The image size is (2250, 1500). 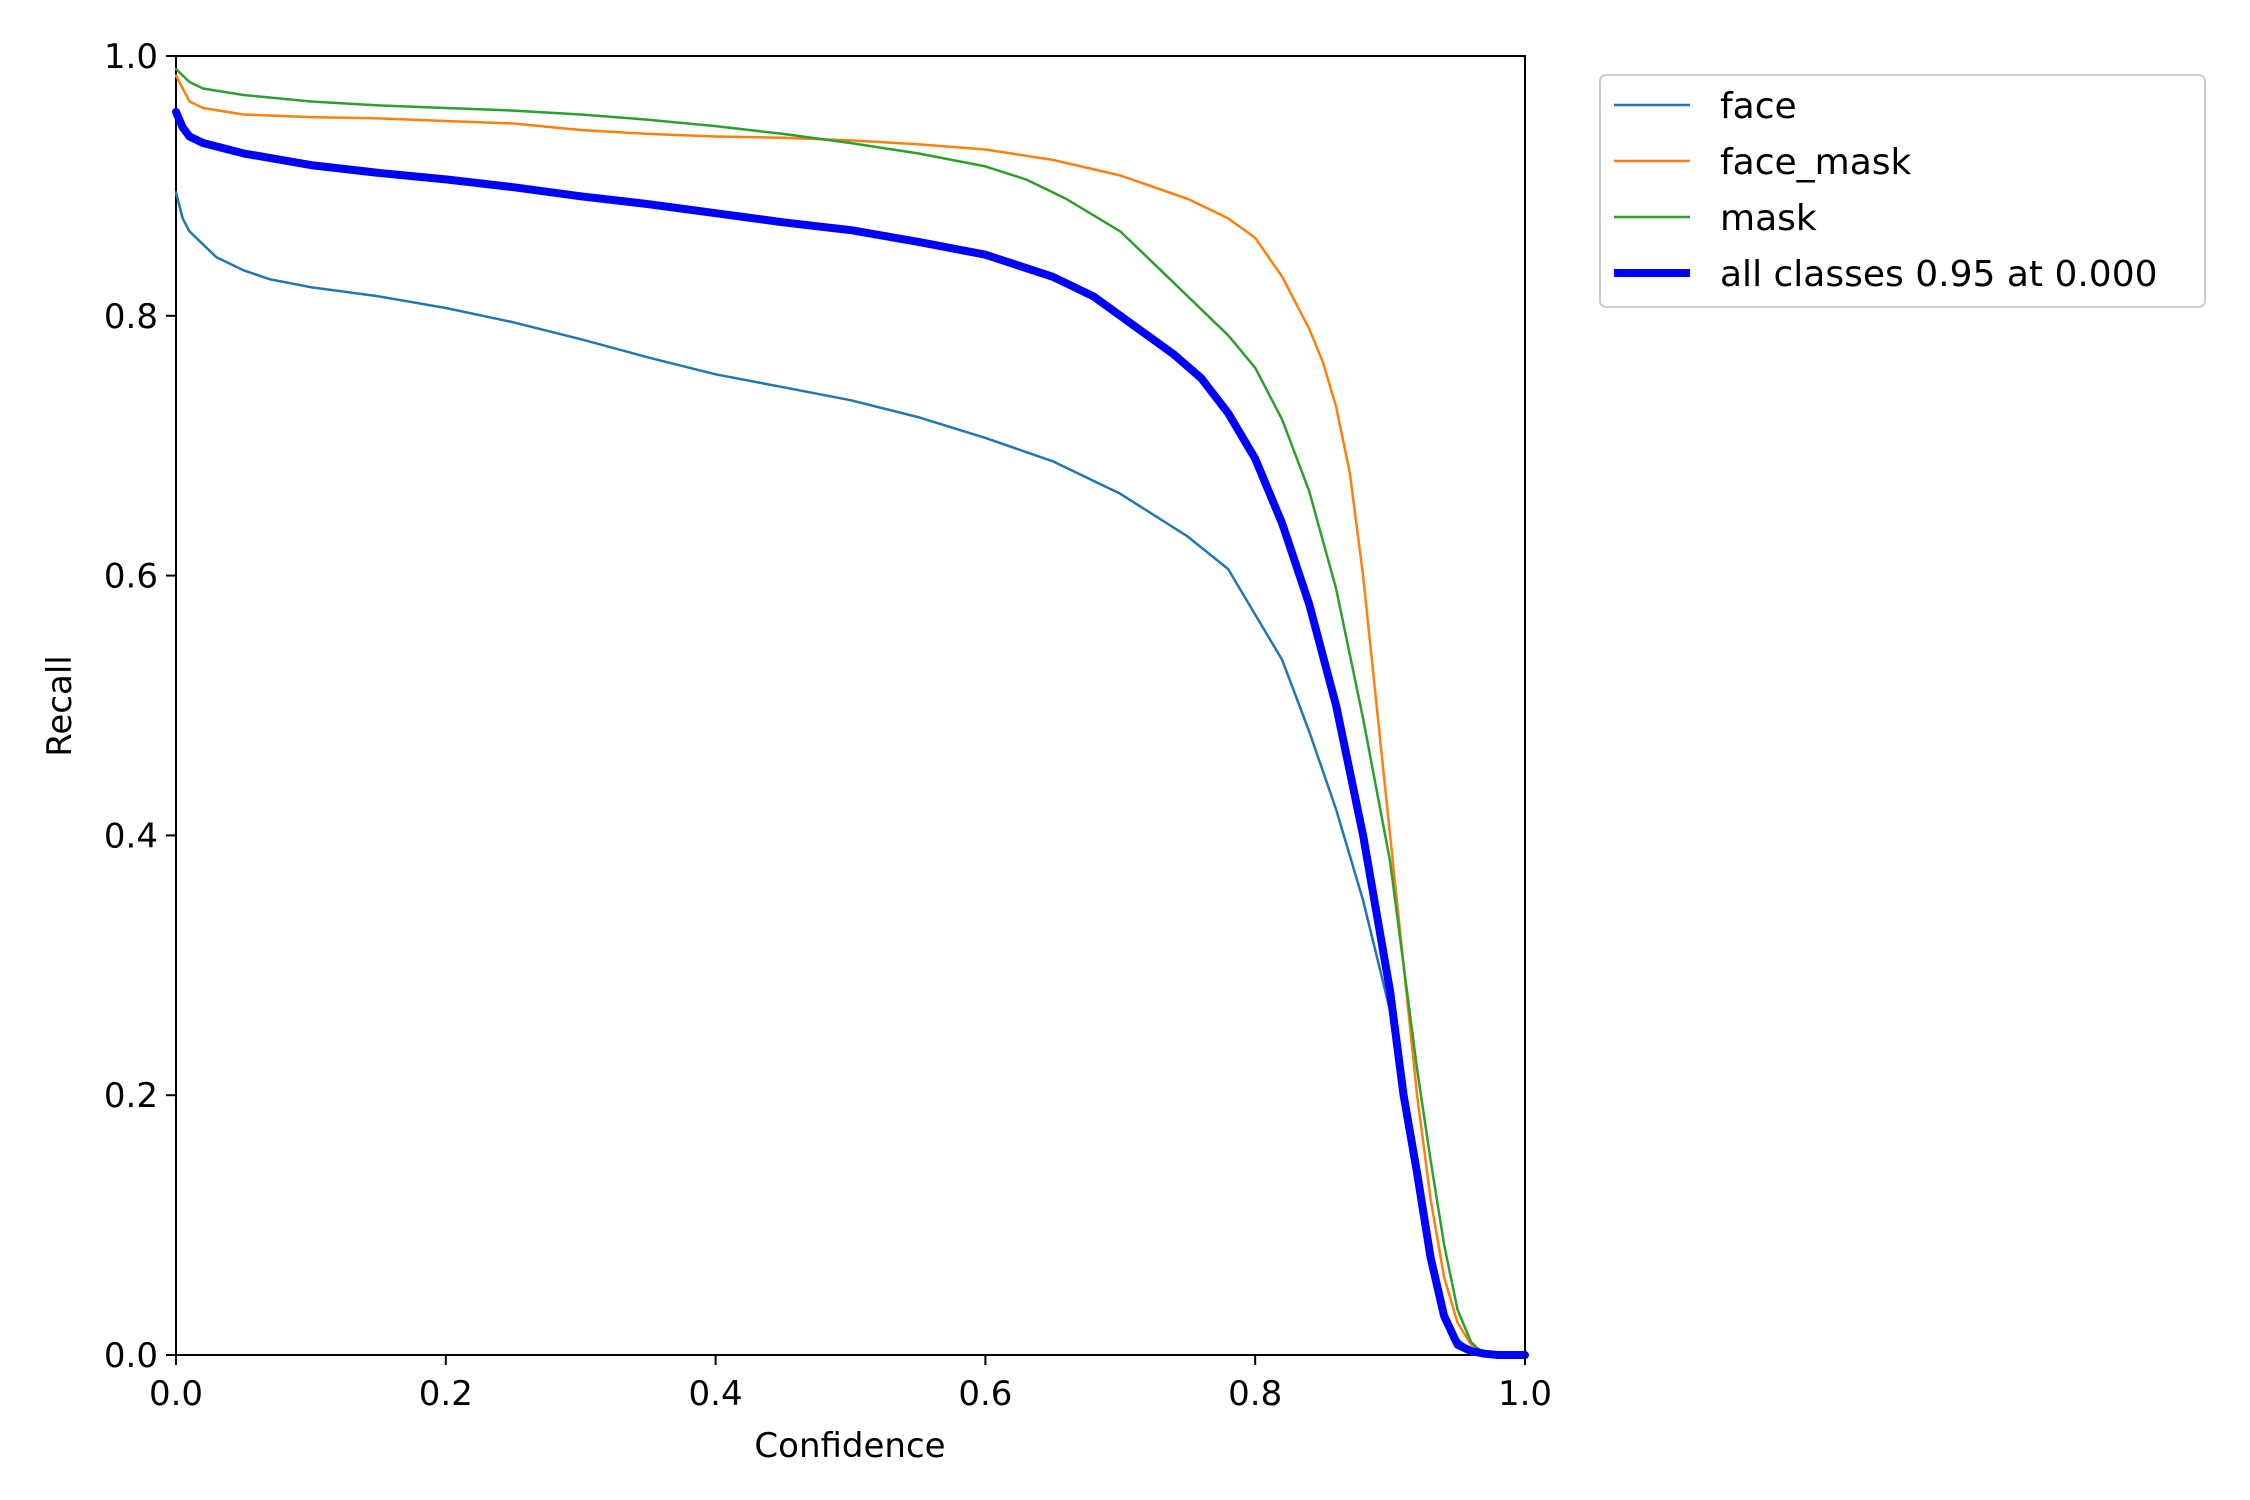 I want to click on x-axis-label: Confidence, so click(x=849, y=1446).